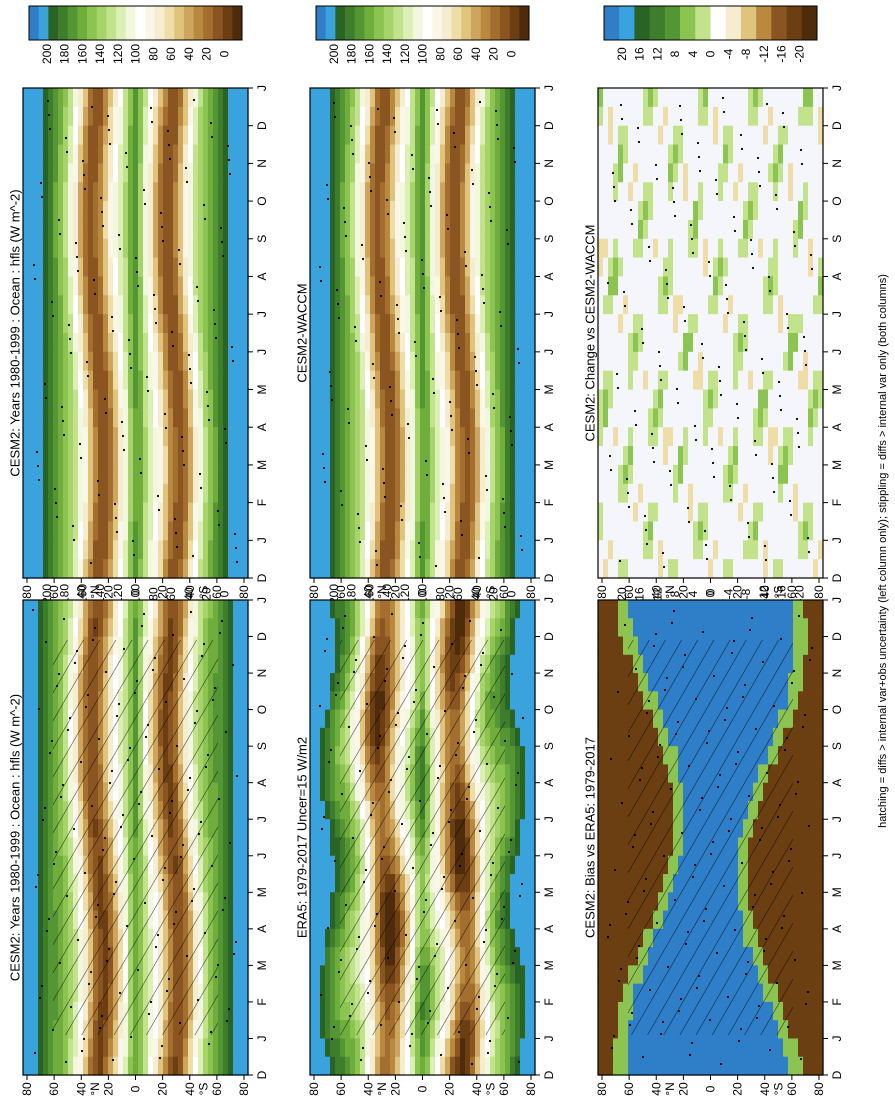  Describe the element at coordinates (207, 54) in the screenshot. I see `colorbar-tick-label: 20` at that location.